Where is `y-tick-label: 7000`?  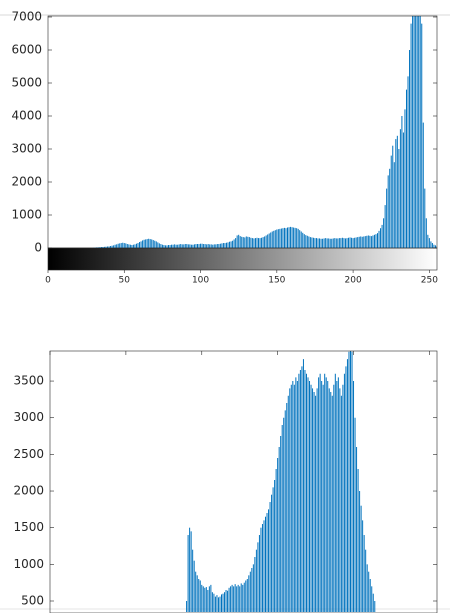 y-tick-label: 7000 is located at coordinates (26, 17).